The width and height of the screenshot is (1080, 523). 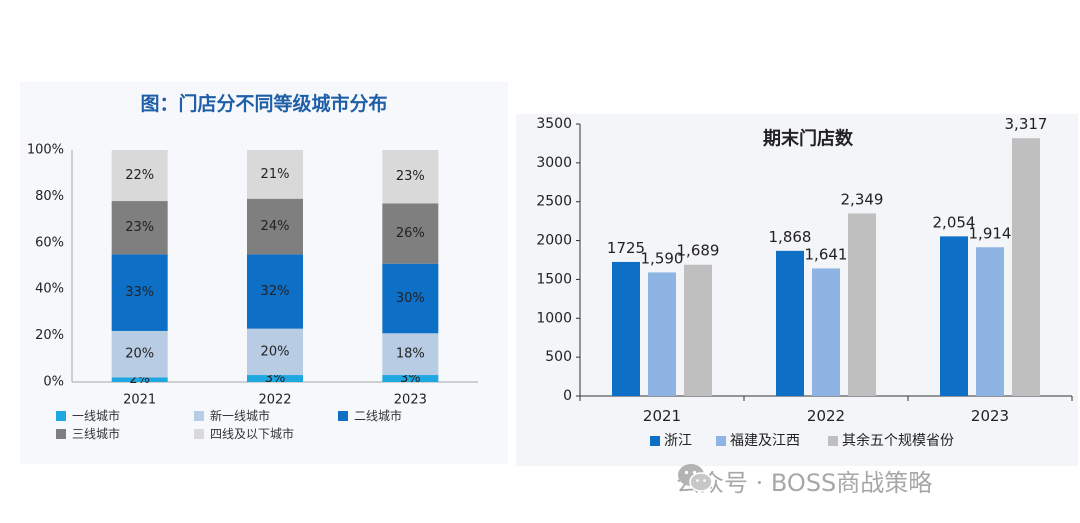 What do you see at coordinates (49, 335) in the screenshot?
I see `y-tick-label: 20%` at bounding box center [49, 335].